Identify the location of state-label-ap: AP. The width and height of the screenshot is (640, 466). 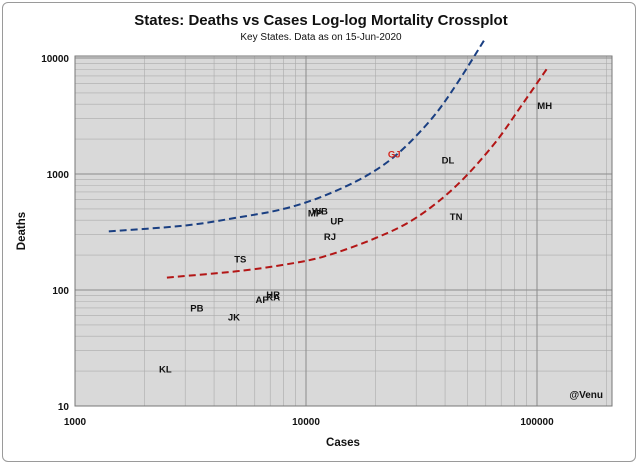
(263, 300).